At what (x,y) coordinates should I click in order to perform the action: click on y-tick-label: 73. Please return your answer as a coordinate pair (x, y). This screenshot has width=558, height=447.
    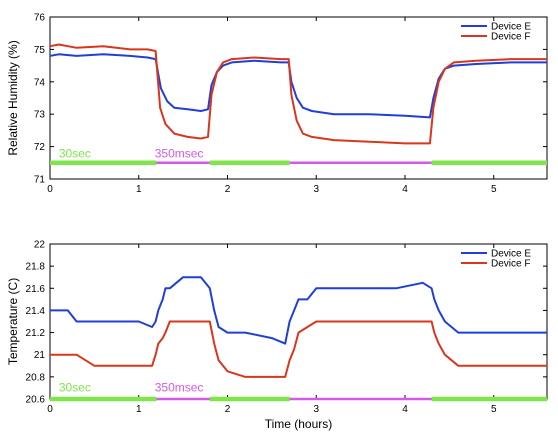
    Looking at the image, I should click on (40, 115).